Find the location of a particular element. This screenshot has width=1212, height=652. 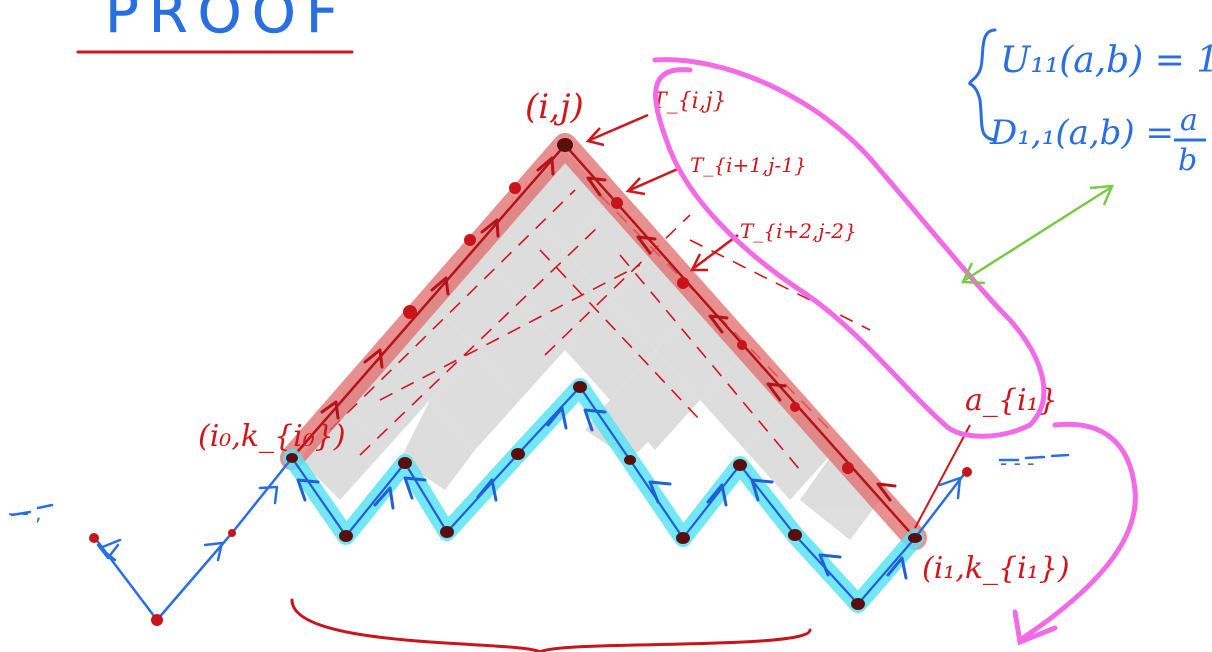

t-third-pointer is located at coordinates (716, 251).